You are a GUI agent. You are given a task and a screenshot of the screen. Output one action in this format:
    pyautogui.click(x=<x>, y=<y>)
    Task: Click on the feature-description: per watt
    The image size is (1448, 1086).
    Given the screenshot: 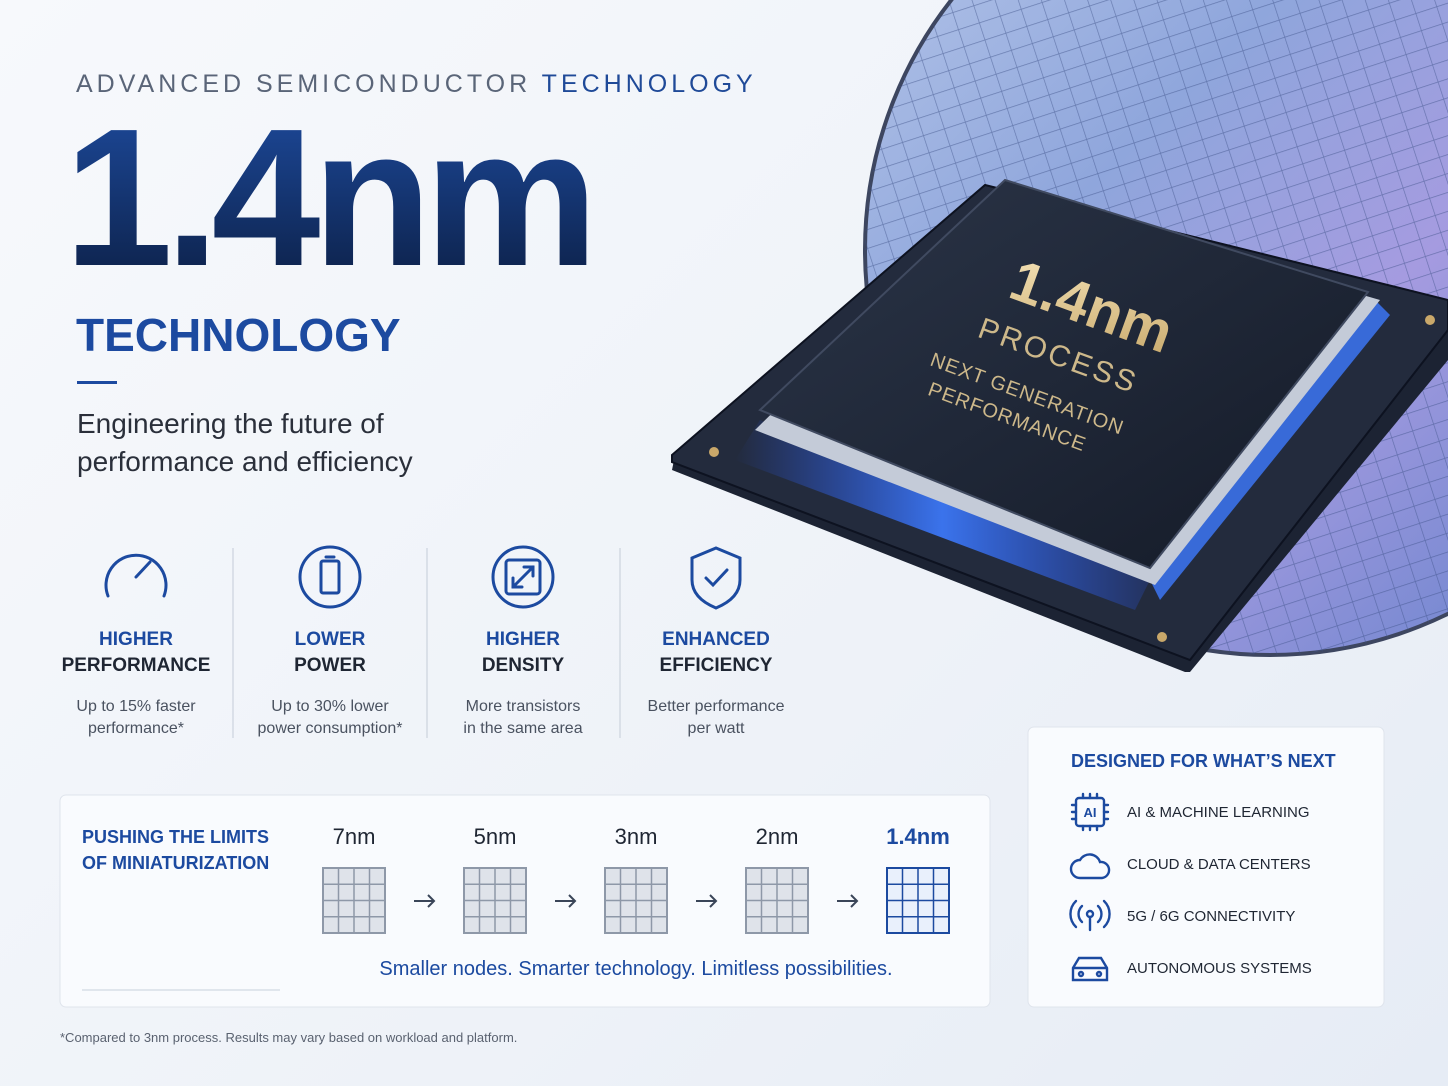 What is the action you would take?
    pyautogui.click(x=716, y=728)
    